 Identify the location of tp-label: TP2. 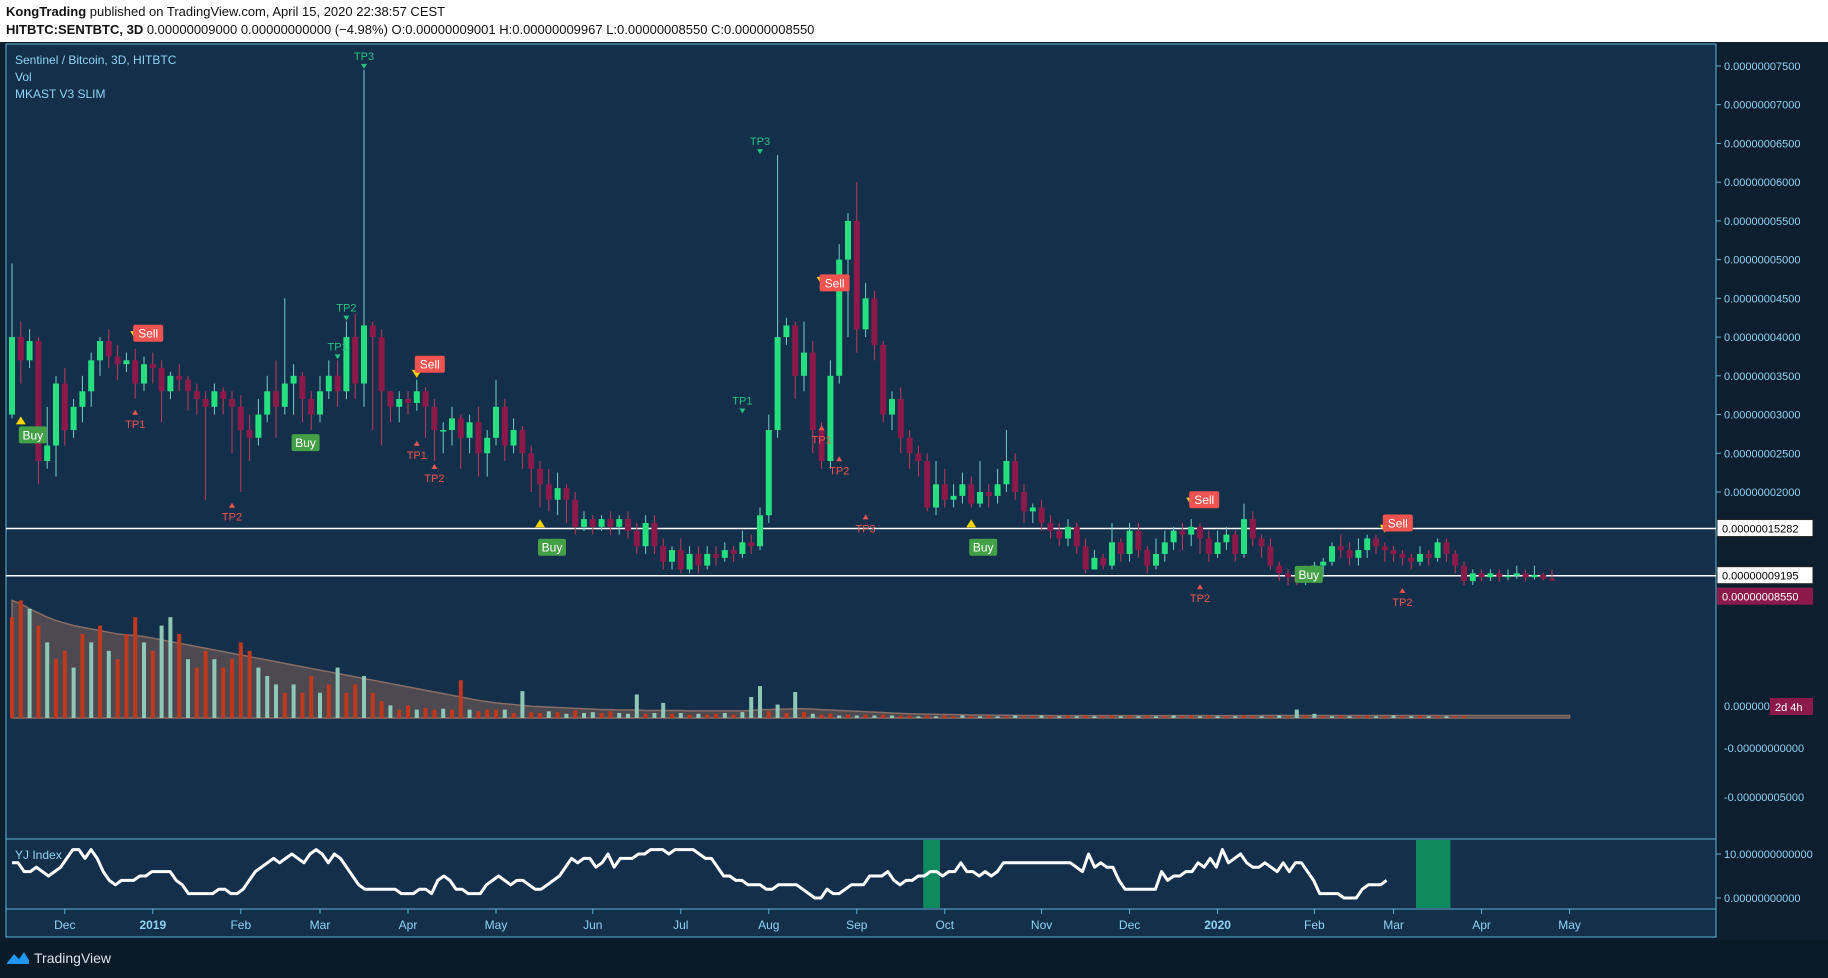
(346, 309).